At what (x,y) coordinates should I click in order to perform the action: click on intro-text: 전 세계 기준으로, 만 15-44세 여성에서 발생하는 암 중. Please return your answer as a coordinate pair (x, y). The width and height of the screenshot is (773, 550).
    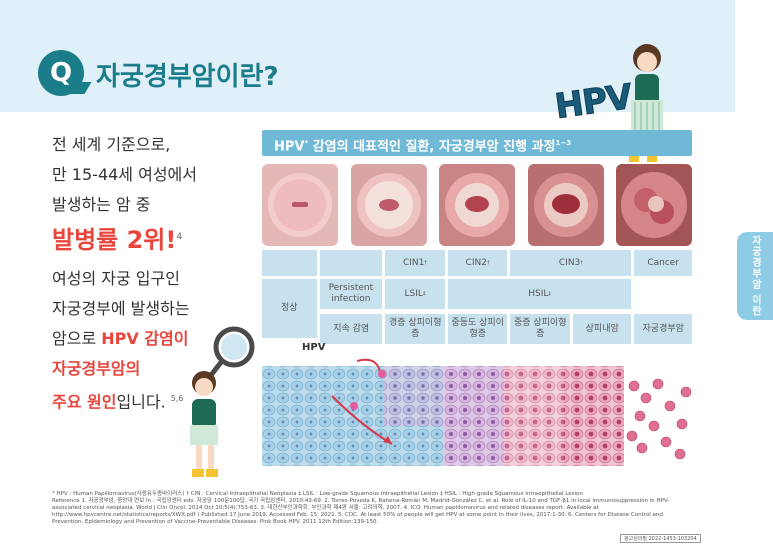
    Looking at the image, I should click on (124, 175).